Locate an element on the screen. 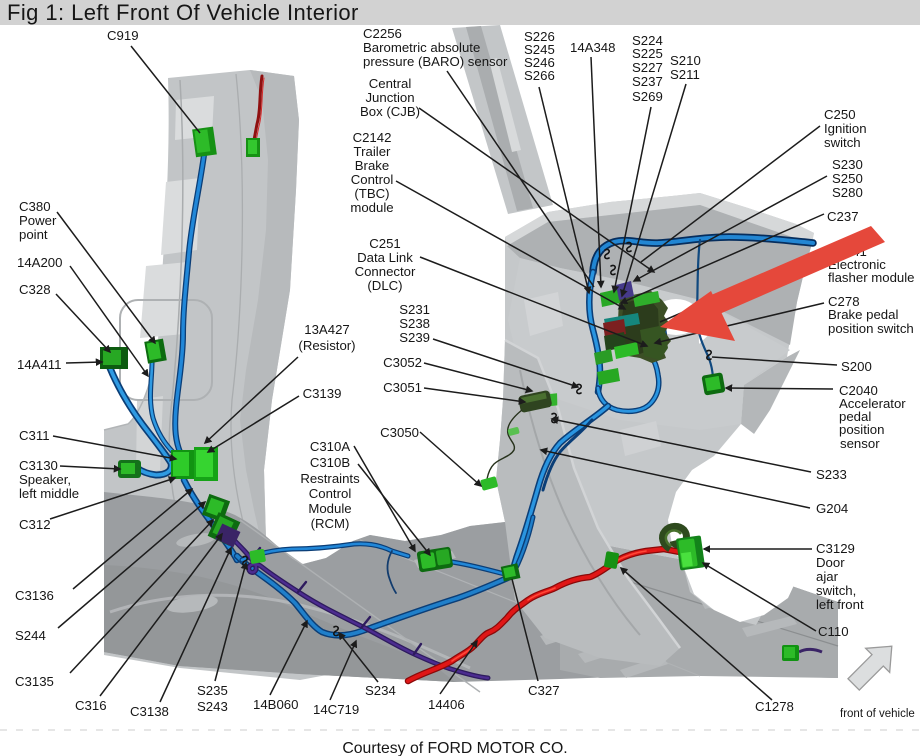 The width and height of the screenshot is (920, 756). svg-text: C3052 is located at coordinates (402, 362).